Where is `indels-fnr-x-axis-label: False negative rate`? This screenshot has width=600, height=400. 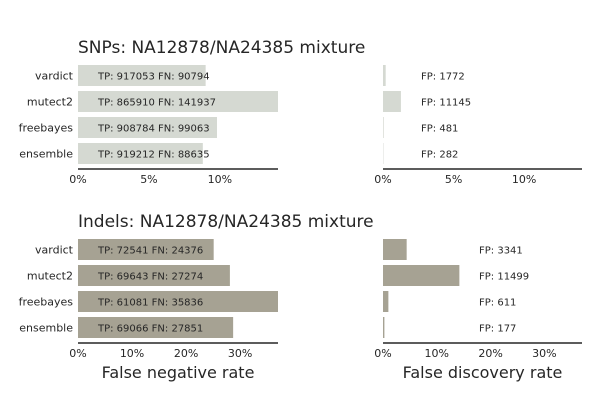 indels-fnr-x-axis-label: False negative rate is located at coordinates (178, 372).